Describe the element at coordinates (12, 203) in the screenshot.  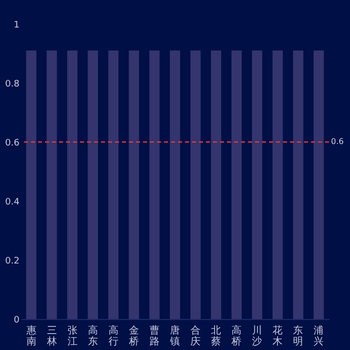
I see `y-tick-label: 0.4` at that location.